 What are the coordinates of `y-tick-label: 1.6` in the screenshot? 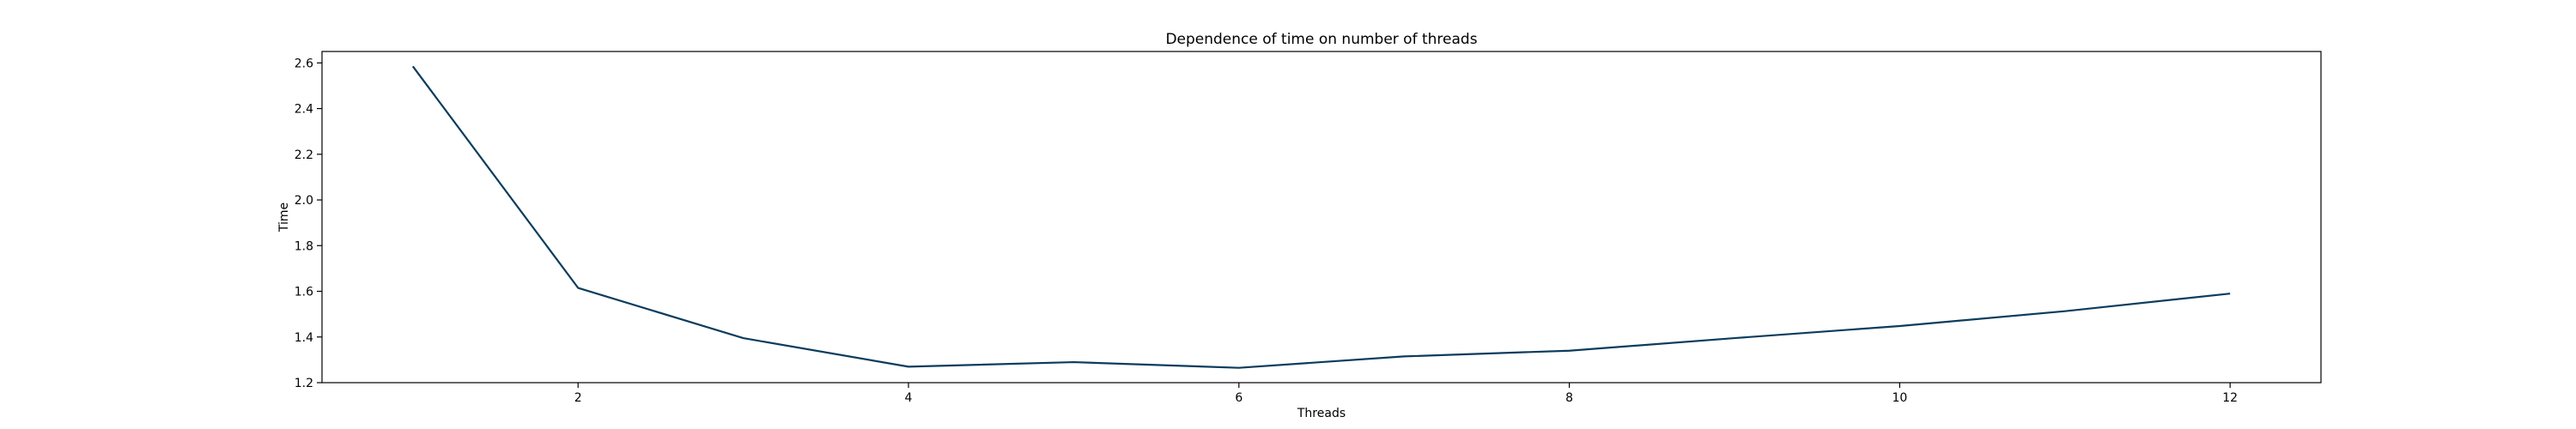 It's located at (304, 292).